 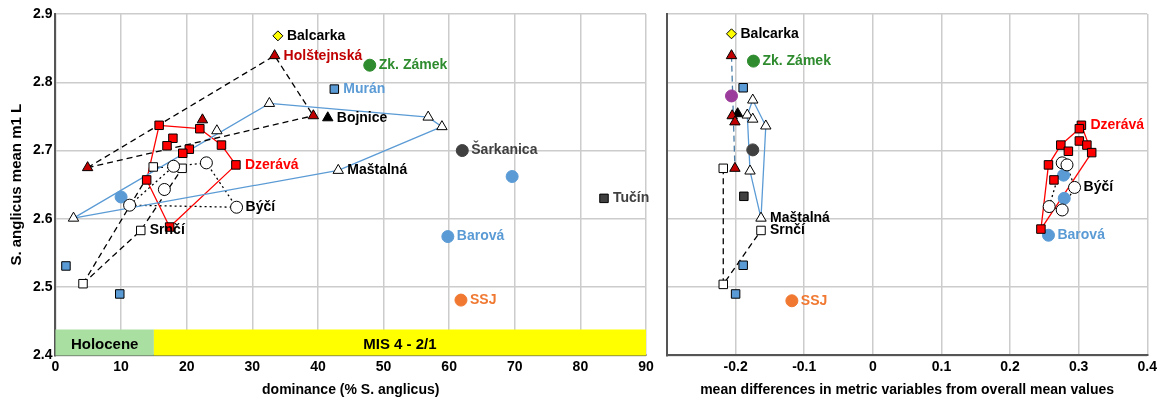 I want to click on x-axis-title: dominance (% S. anglicus), so click(x=351, y=389).